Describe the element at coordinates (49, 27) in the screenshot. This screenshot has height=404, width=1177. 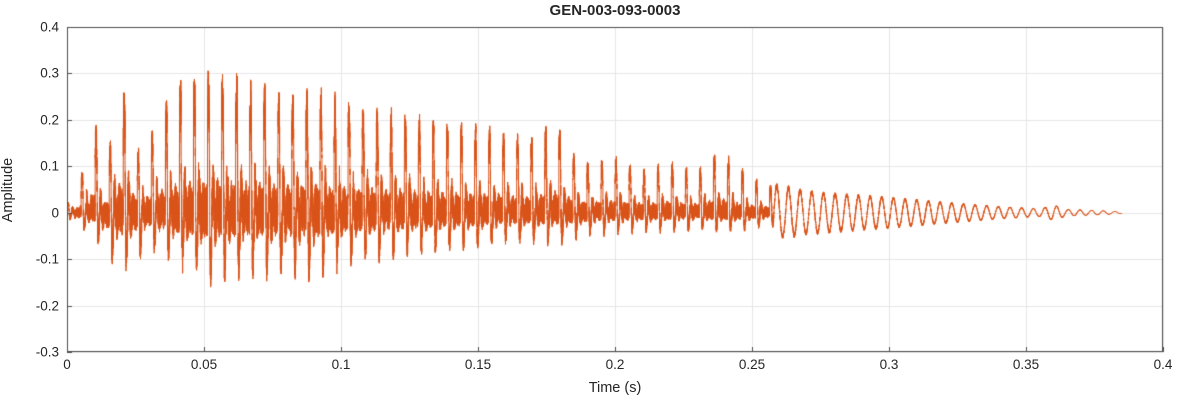
I see `y-tick-label: 0.4` at that location.